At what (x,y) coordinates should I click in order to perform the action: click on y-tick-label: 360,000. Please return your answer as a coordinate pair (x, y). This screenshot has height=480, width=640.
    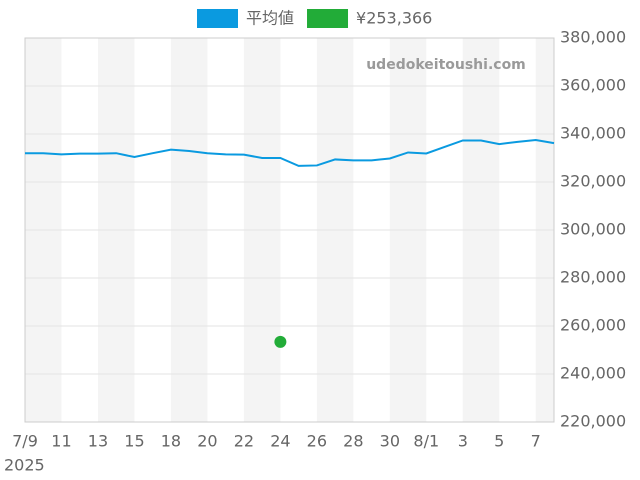
    Looking at the image, I should click on (593, 85).